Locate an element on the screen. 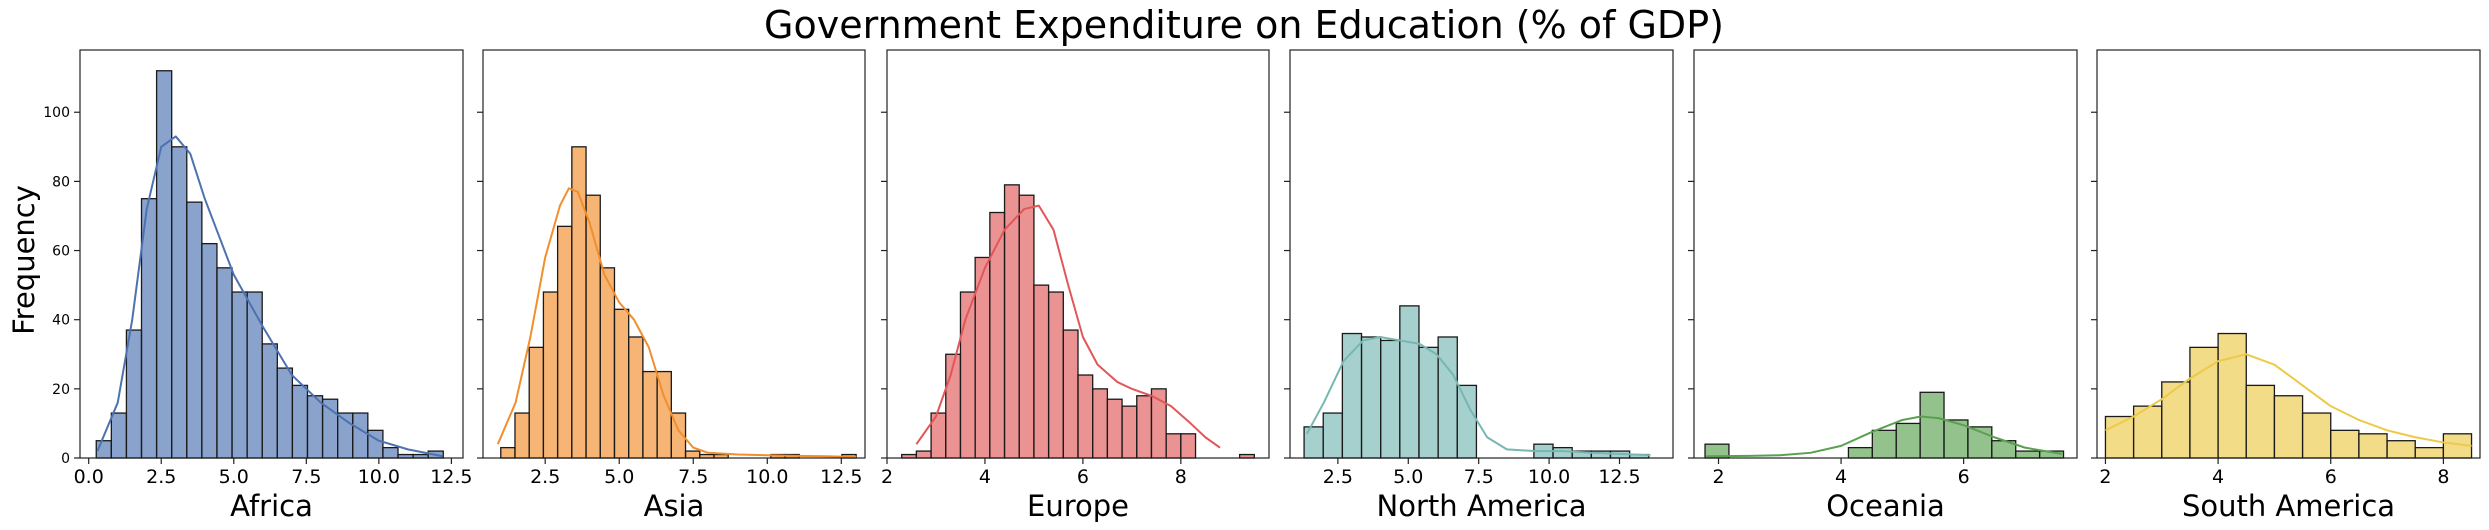  x-axis-label: Oceania is located at coordinates (1885, 506).